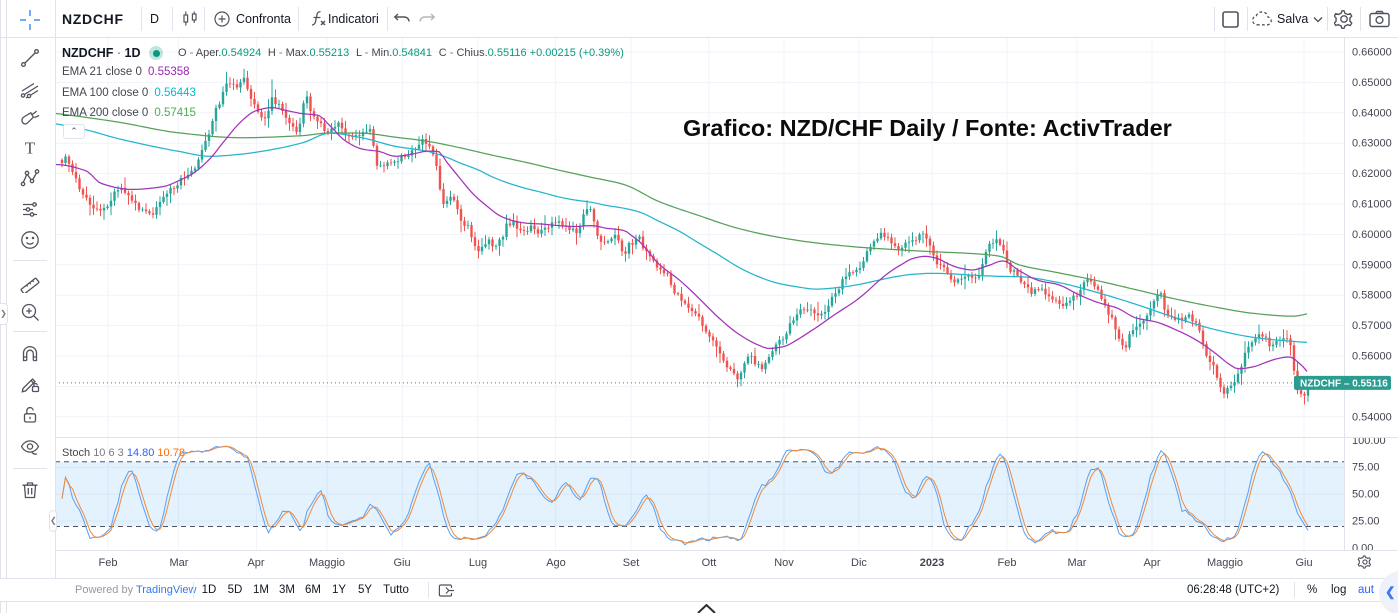 The height and width of the screenshot is (613, 1398). I want to click on svg-text: 0.00, so click(1362, 549).